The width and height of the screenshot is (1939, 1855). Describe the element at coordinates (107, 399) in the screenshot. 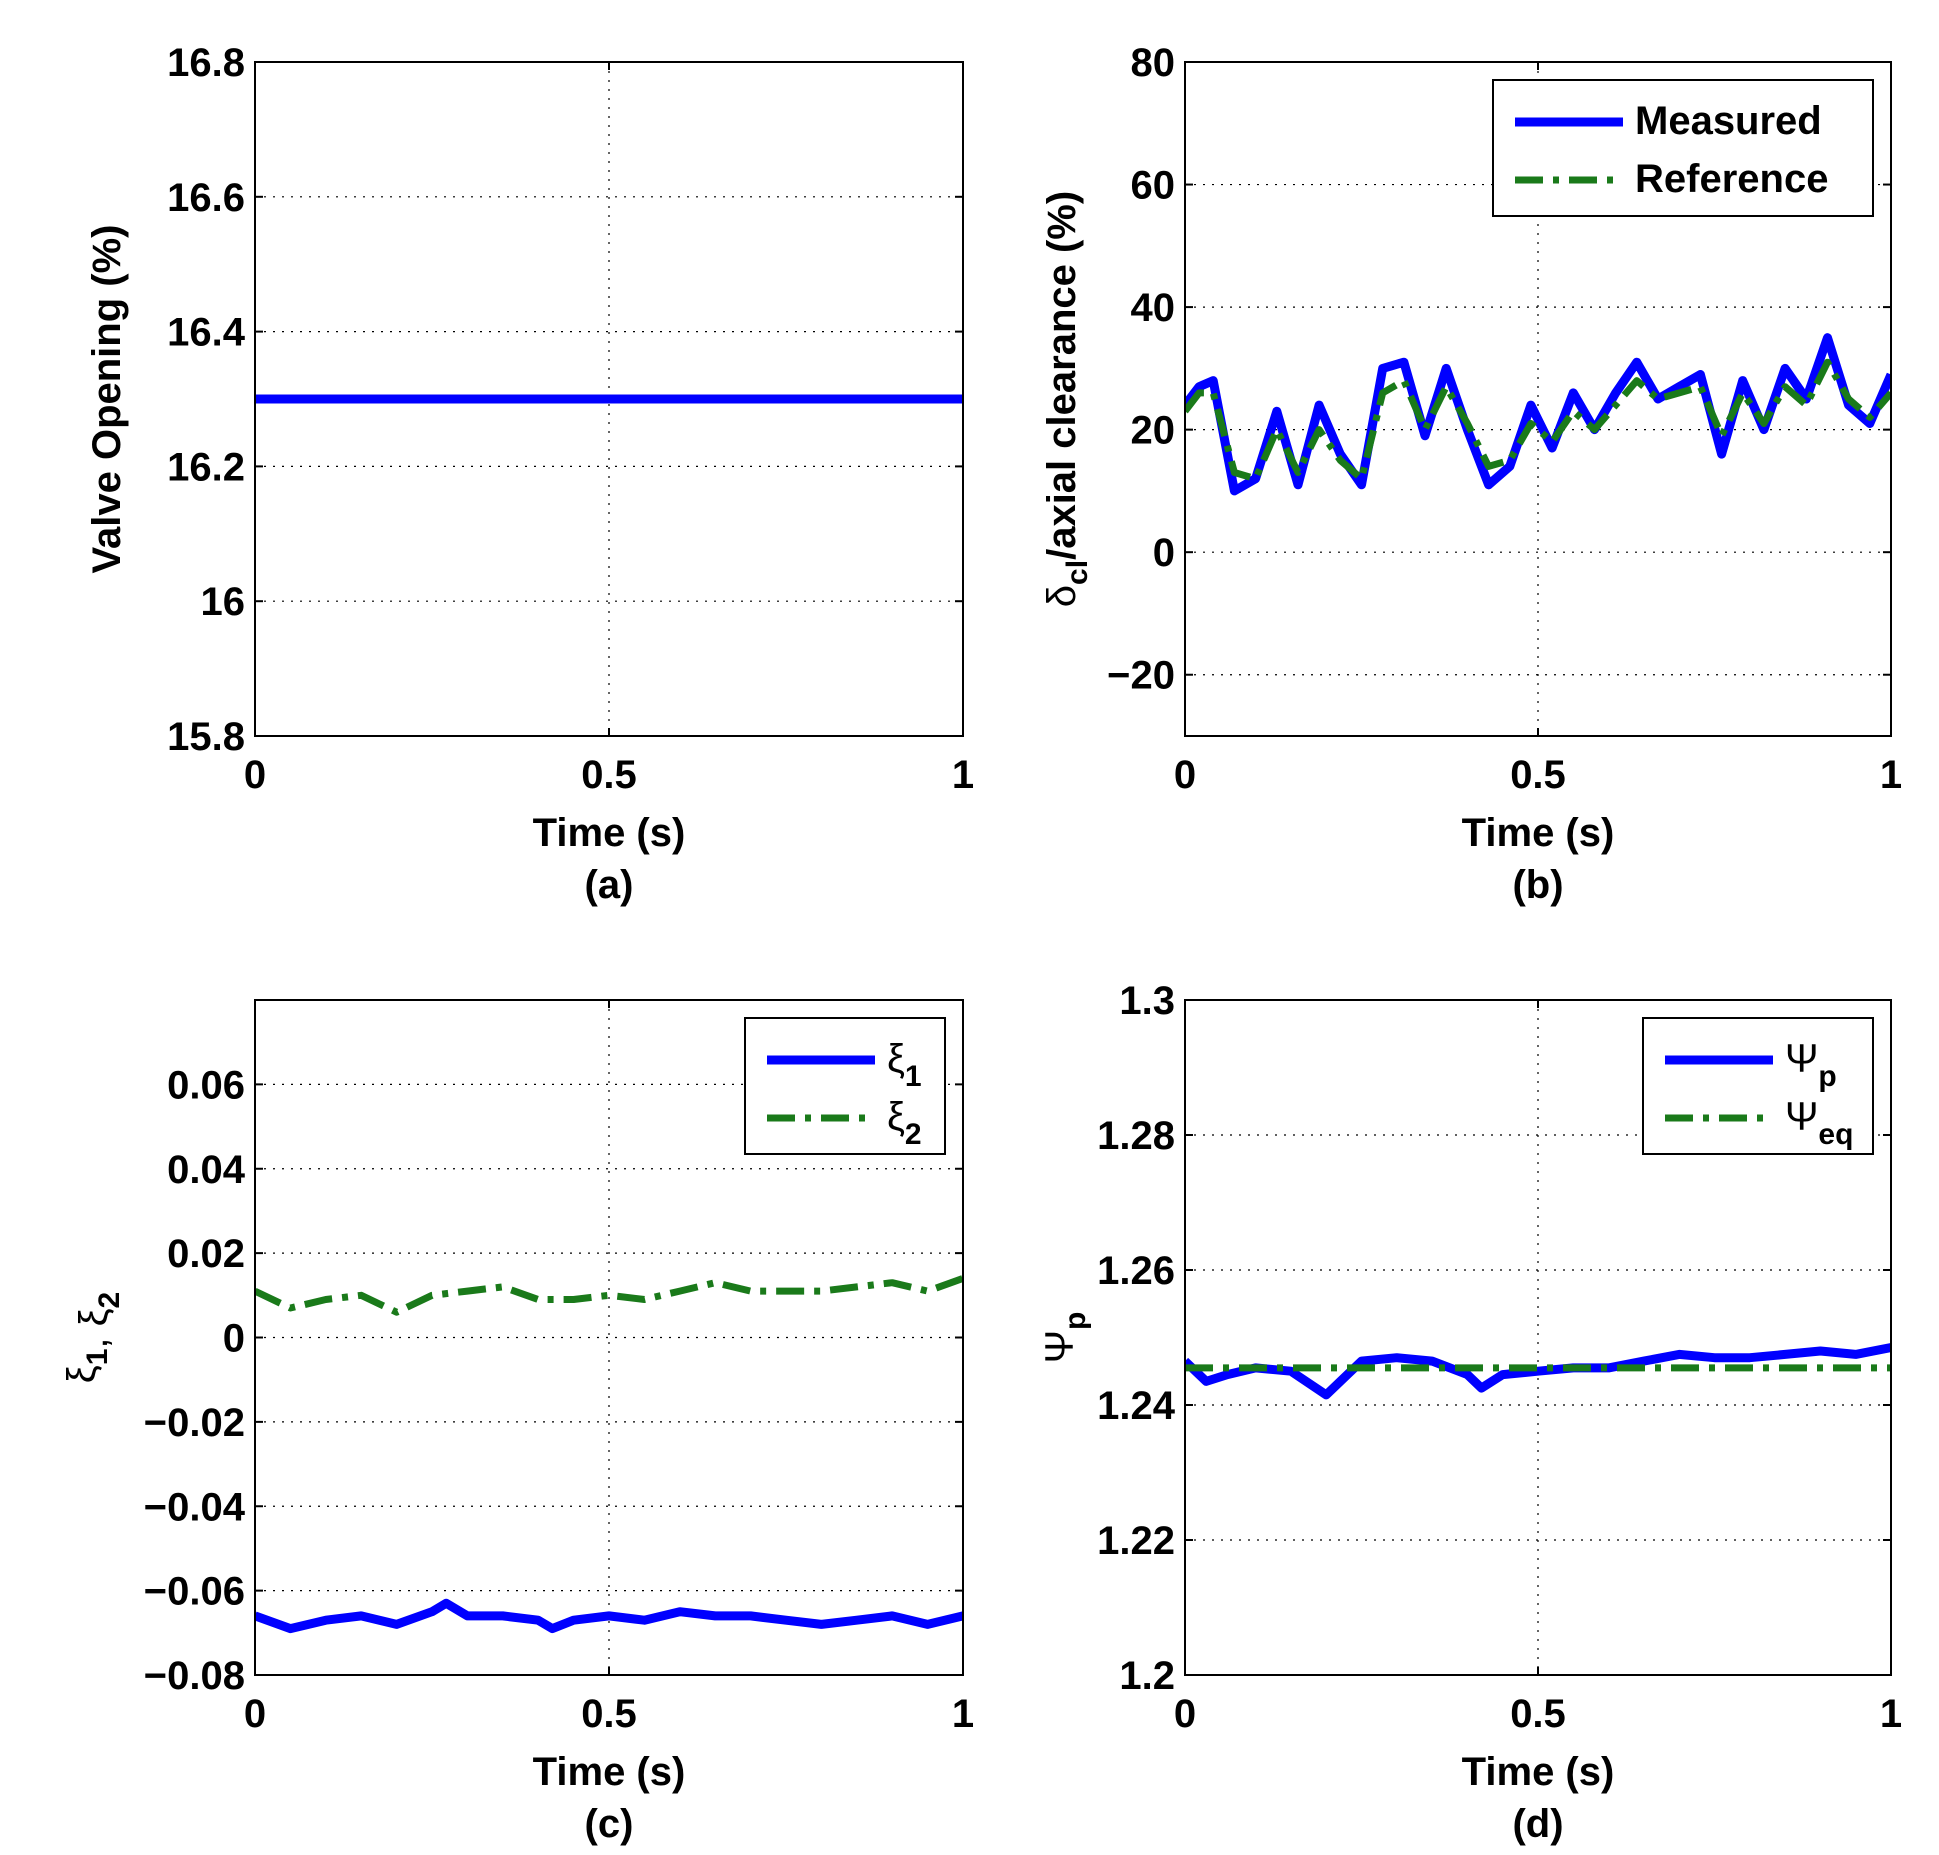

I see `y-axis-label: Valve Opening (%)` at that location.